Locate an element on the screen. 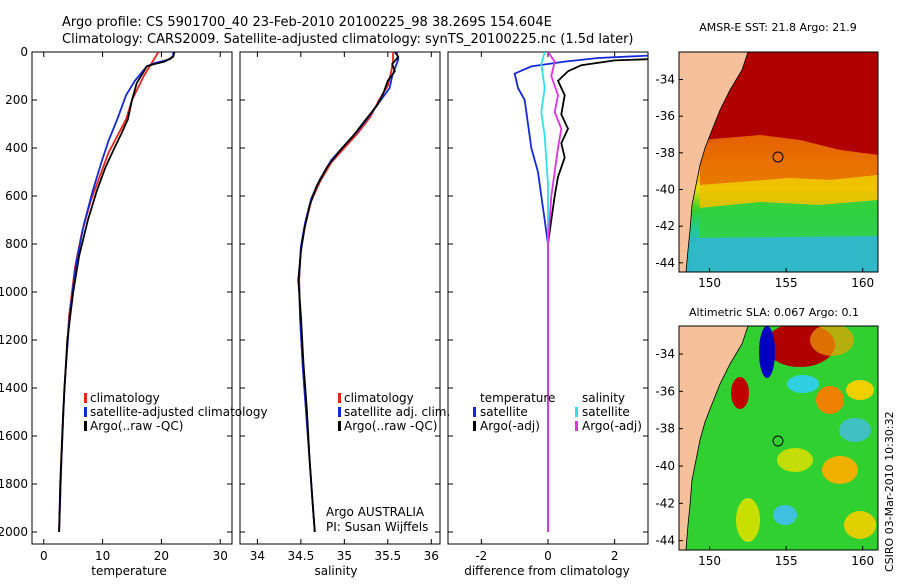 Image resolution: width=900 pixels, height=584 pixels. legend-swatch-temp-argo is located at coordinates (474, 426).